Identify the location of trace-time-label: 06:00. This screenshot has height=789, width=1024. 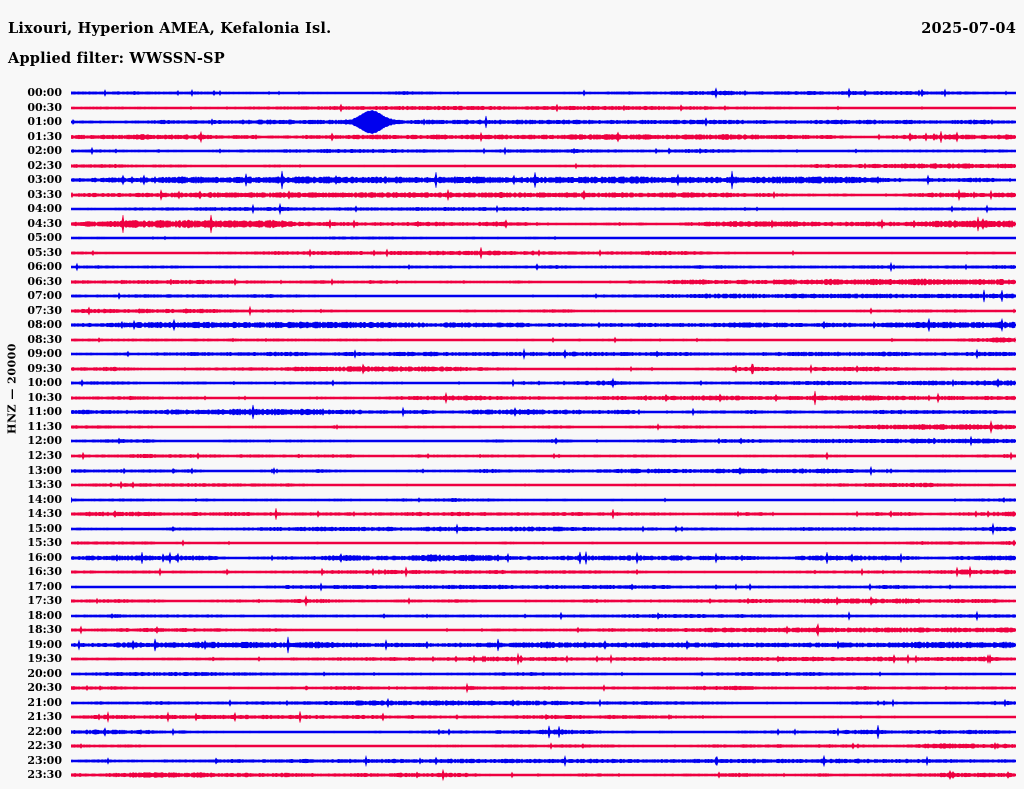
(44, 267).